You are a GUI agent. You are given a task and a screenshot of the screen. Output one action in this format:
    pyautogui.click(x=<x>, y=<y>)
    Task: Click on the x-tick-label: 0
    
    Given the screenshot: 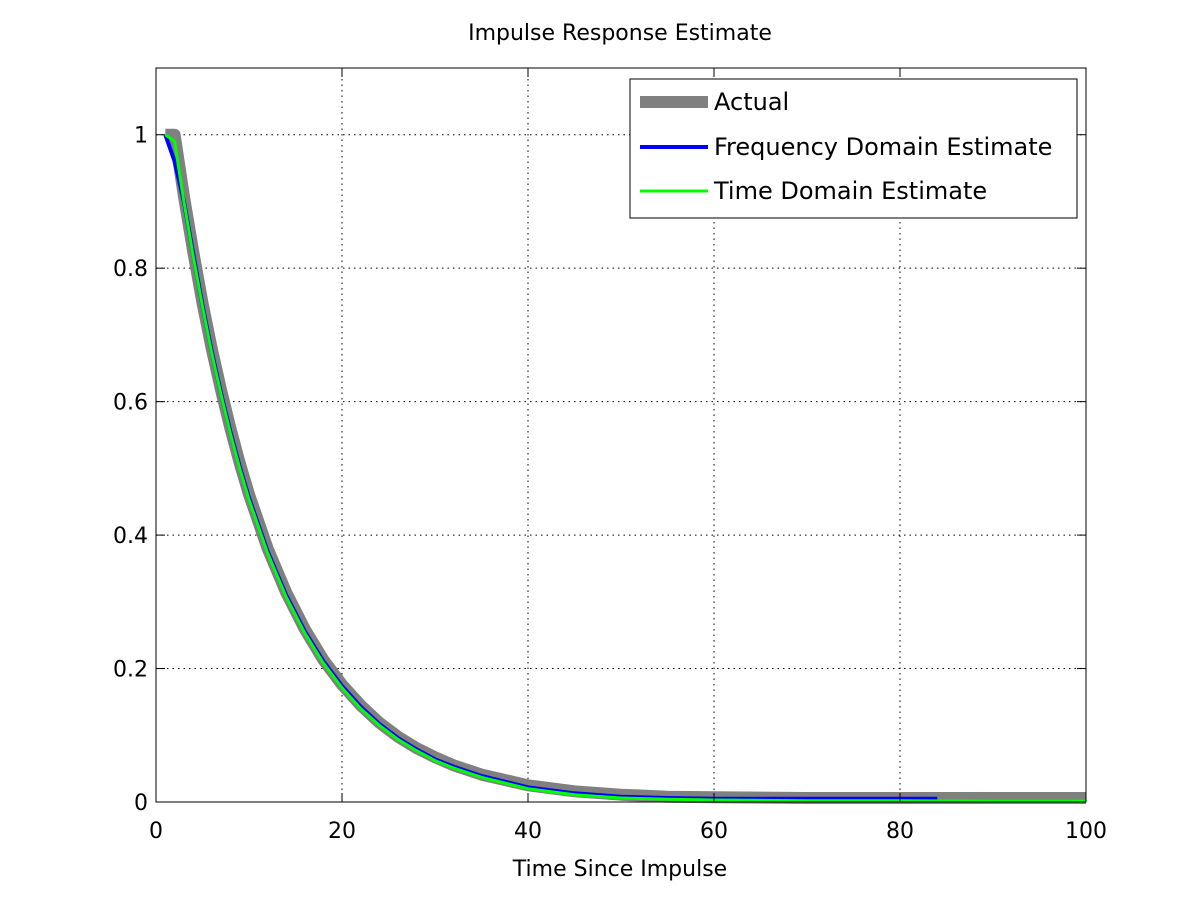 What is the action you would take?
    pyautogui.click(x=156, y=831)
    